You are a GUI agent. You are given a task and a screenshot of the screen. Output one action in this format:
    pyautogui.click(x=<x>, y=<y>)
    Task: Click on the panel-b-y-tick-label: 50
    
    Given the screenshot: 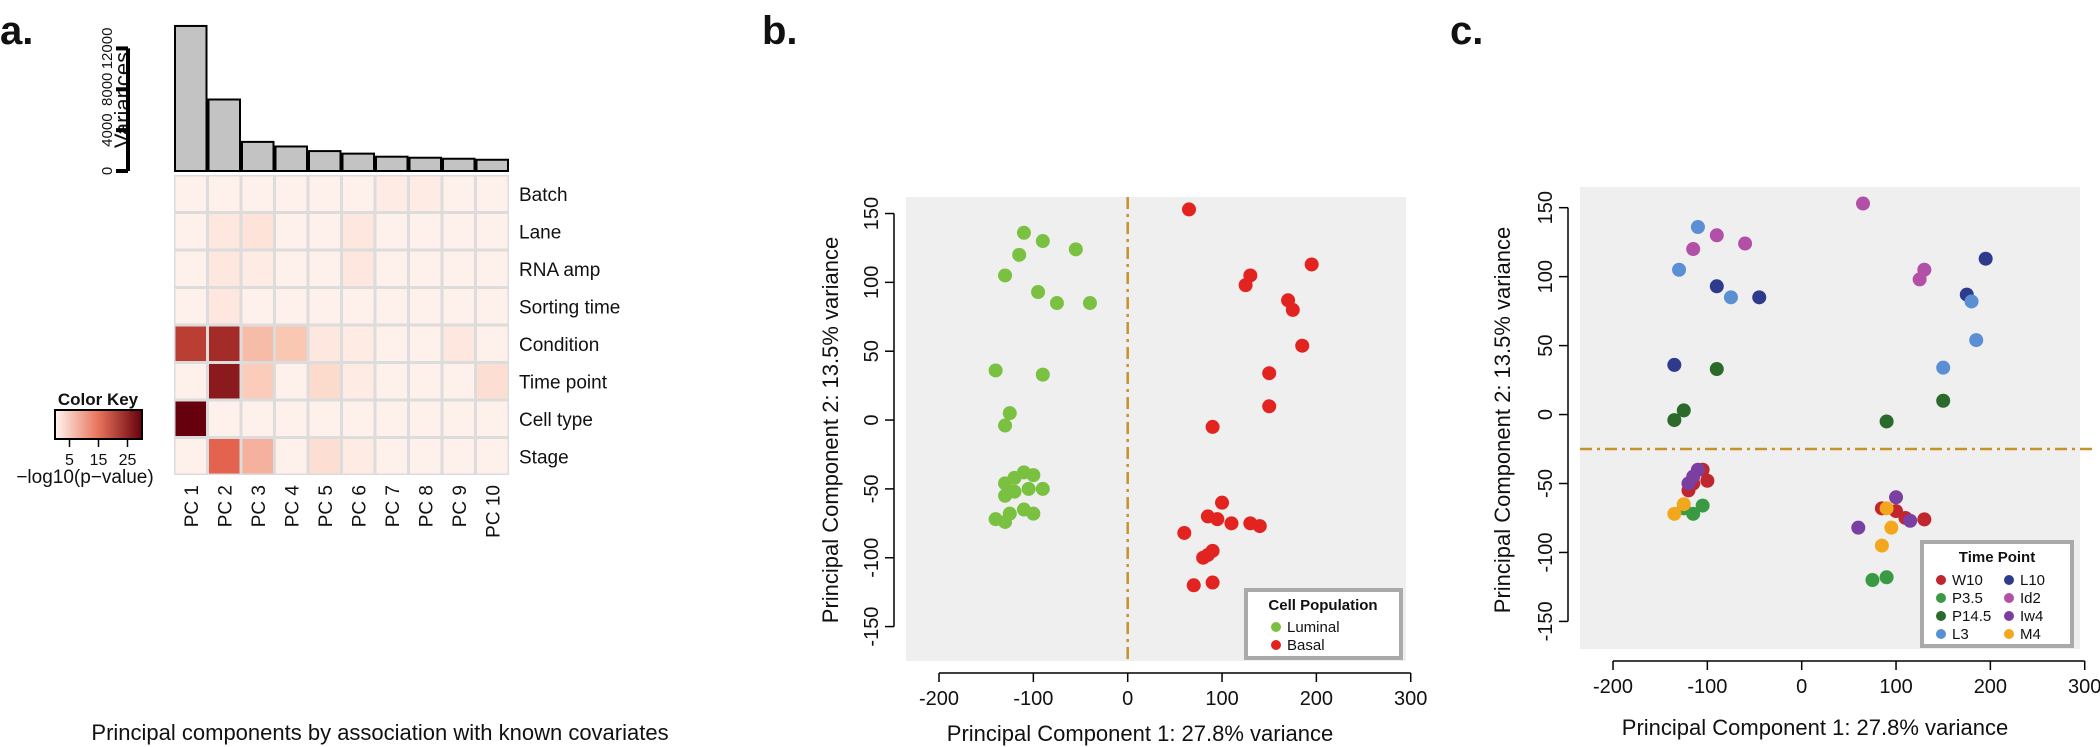 What is the action you would take?
    pyautogui.click(x=872, y=351)
    